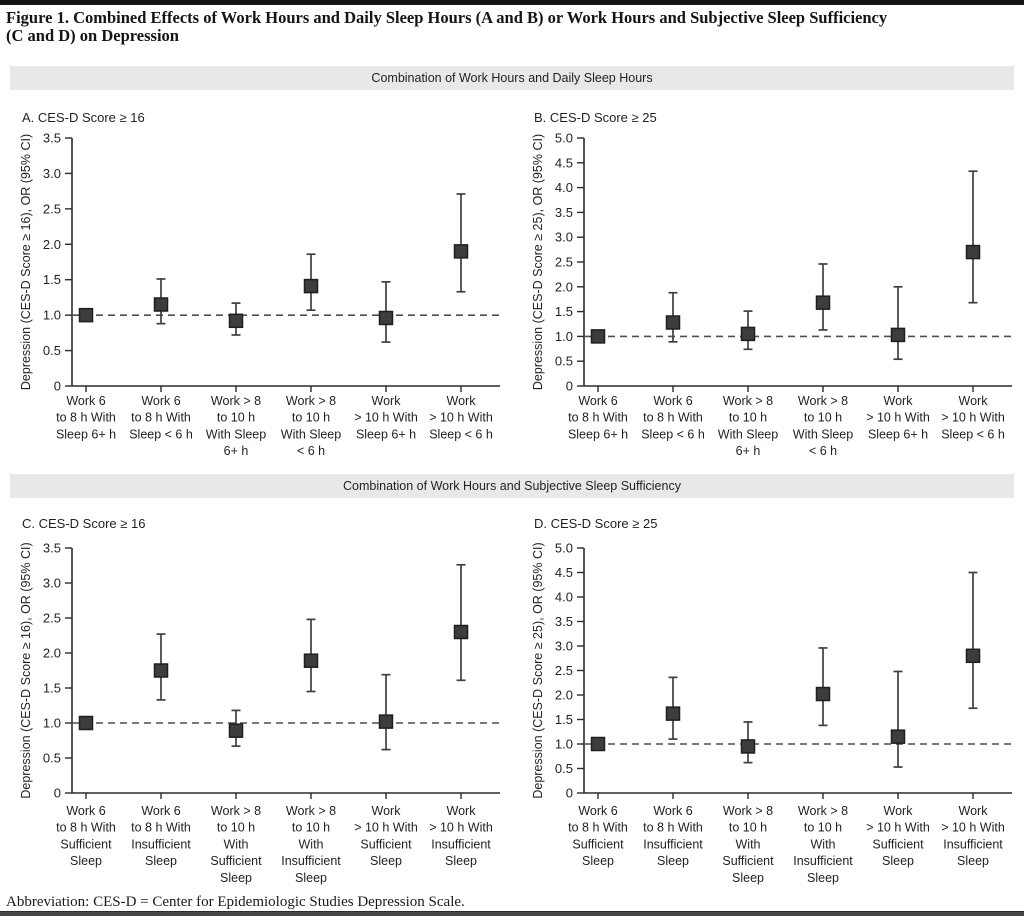 Image resolution: width=1024 pixels, height=920 pixels. Describe the element at coordinates (596, 523) in the screenshot. I see `panel-d-title: D. CES-D Score ≥ 25` at that location.